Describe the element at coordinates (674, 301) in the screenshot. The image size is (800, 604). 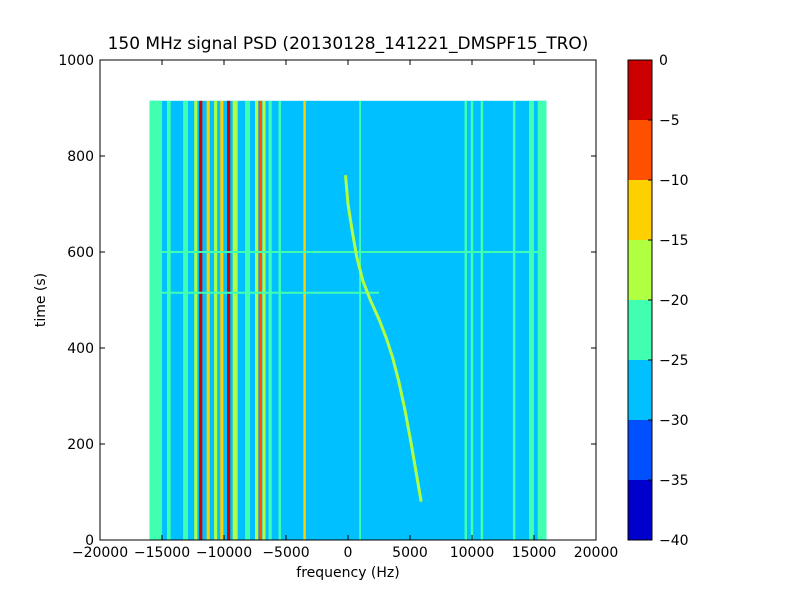
I see `colorbar-tick-label: −20` at that location.